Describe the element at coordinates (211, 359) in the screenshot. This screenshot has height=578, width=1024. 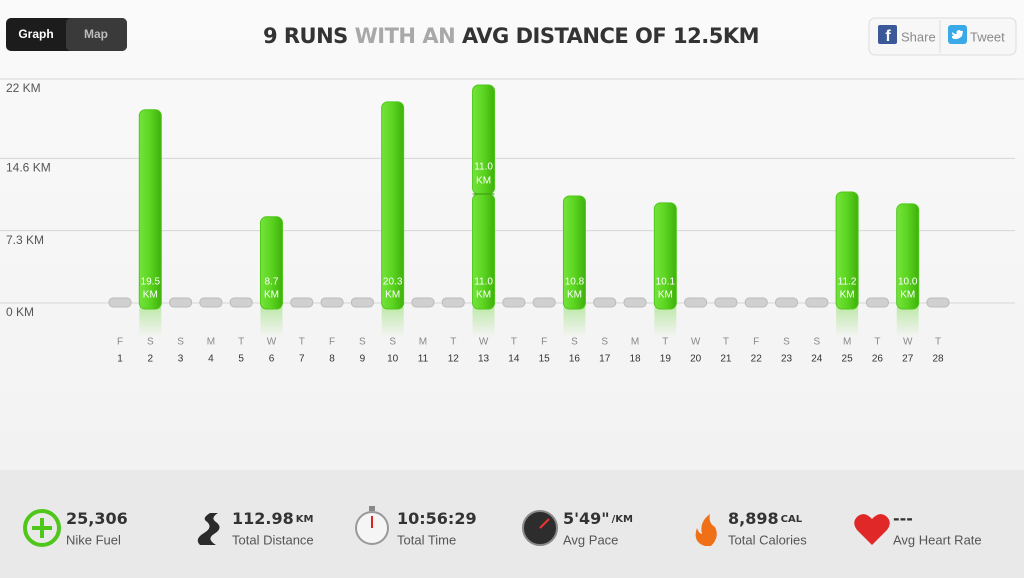
I see `x-tick-label: 4` at that location.